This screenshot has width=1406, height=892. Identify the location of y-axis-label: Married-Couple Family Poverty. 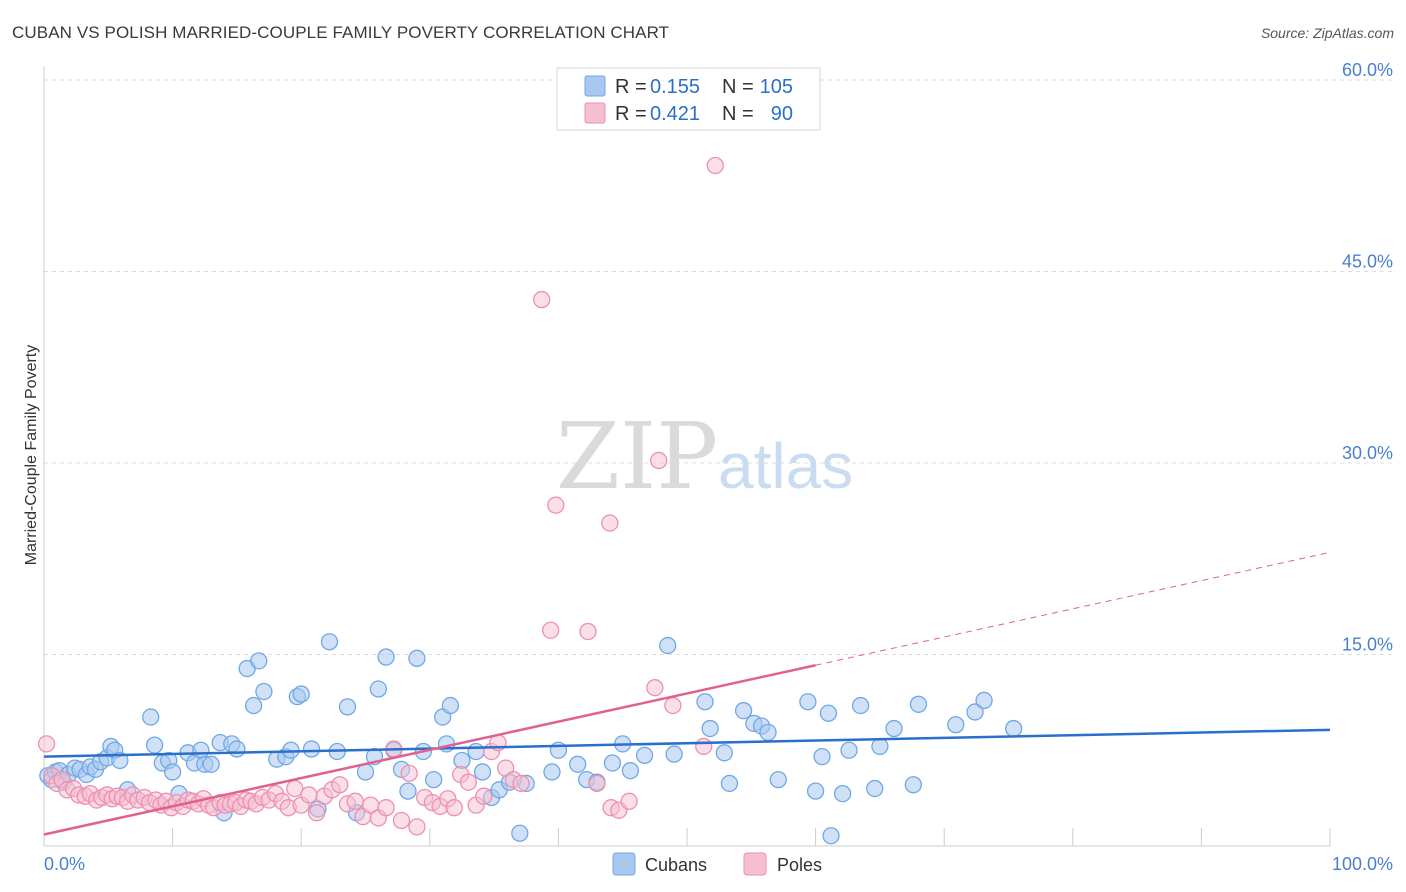
(31, 455).